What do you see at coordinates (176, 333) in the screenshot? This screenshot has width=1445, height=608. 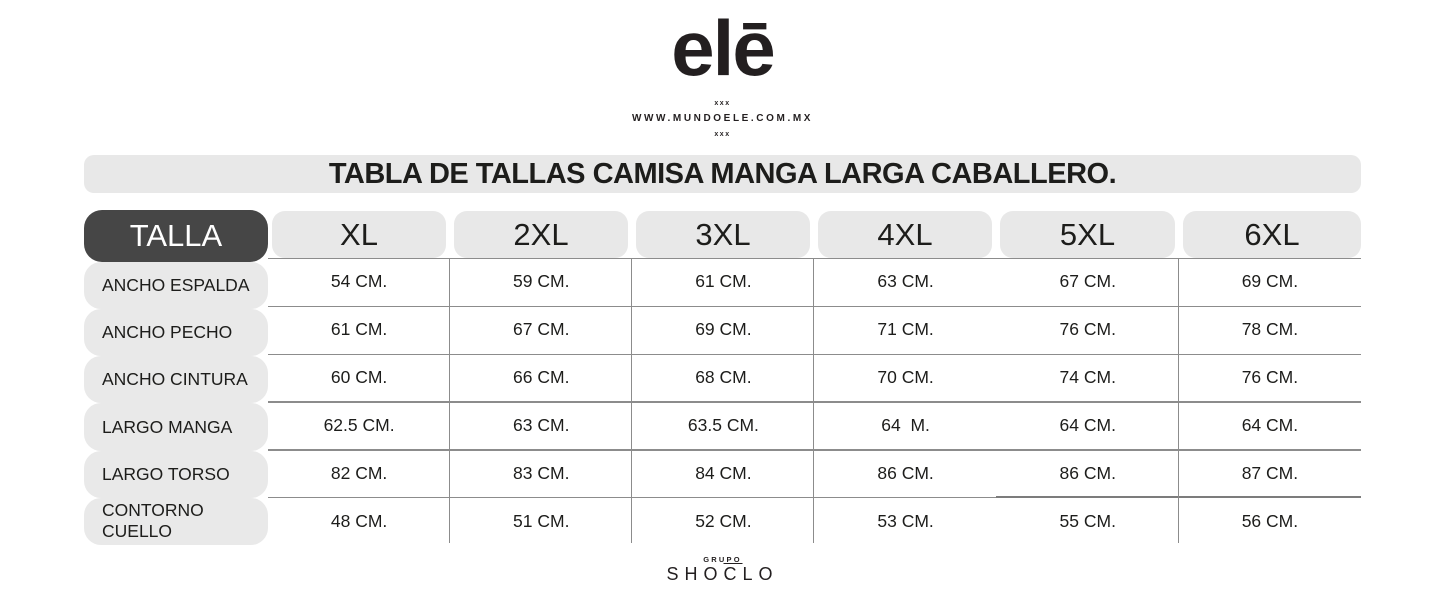 I see `row-label-ancho-pecho: ANCHO PECHO` at bounding box center [176, 333].